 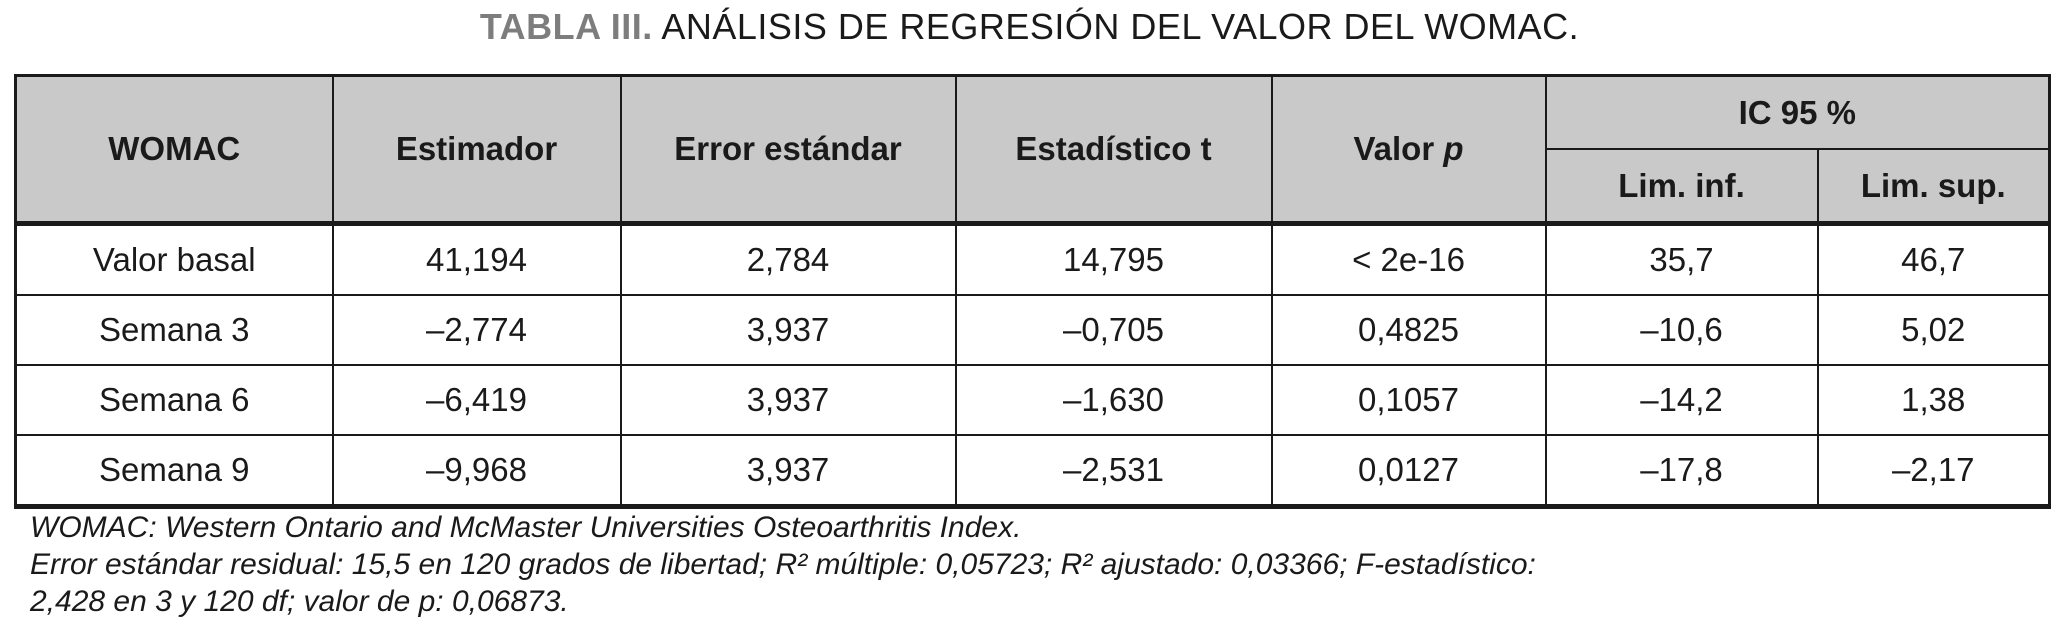 What do you see at coordinates (566, 26) in the screenshot?
I see `table-title-label: TABLA III.` at bounding box center [566, 26].